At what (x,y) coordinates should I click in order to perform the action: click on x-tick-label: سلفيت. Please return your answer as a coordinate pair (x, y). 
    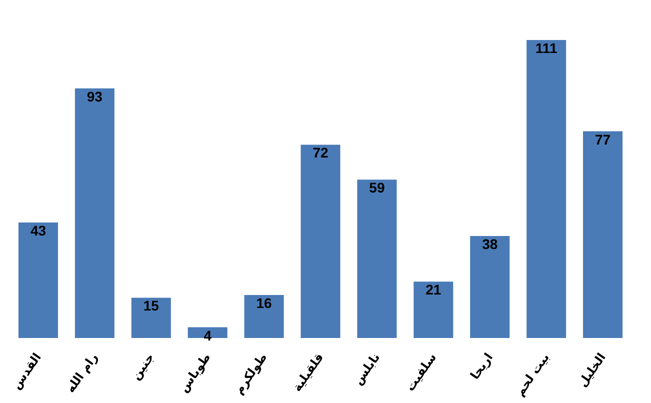
    Looking at the image, I should click on (421, 372).